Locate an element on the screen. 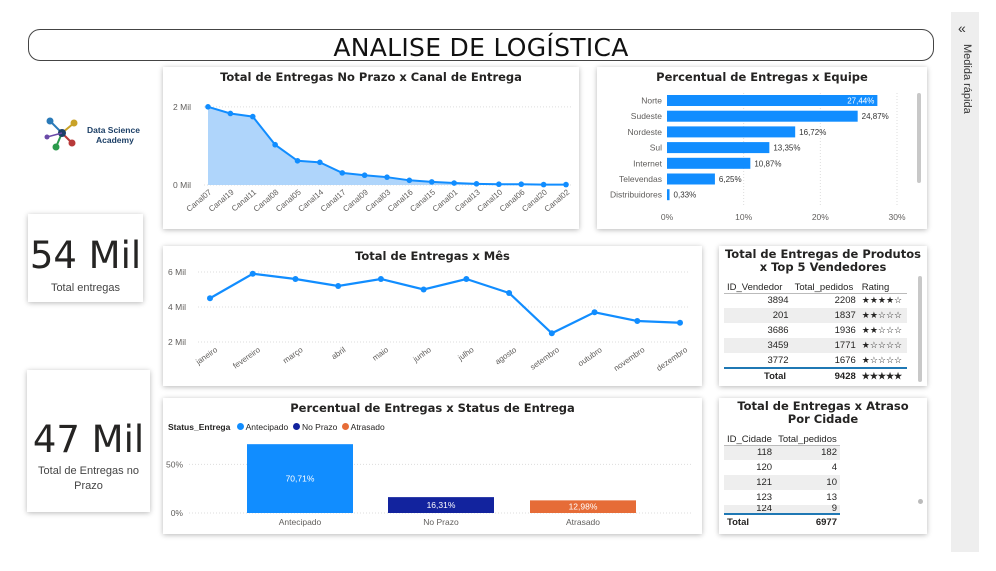 This screenshot has width=996, height=571. table-row: 3772 1676 ★☆☆☆☆ is located at coordinates (815, 360).